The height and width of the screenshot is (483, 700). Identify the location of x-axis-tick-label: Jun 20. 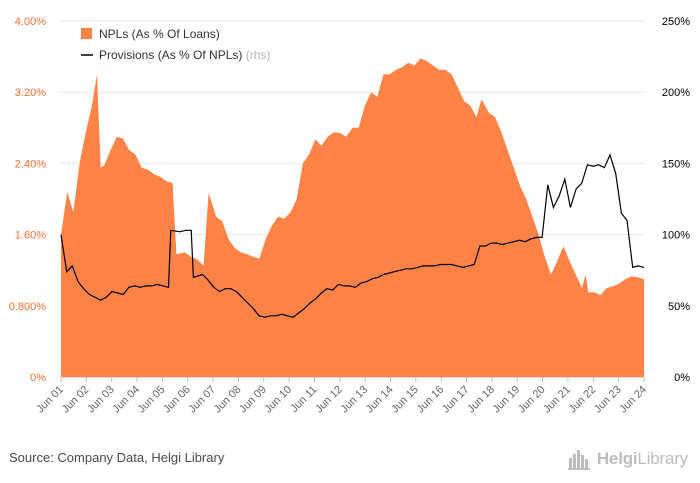
(532, 400).